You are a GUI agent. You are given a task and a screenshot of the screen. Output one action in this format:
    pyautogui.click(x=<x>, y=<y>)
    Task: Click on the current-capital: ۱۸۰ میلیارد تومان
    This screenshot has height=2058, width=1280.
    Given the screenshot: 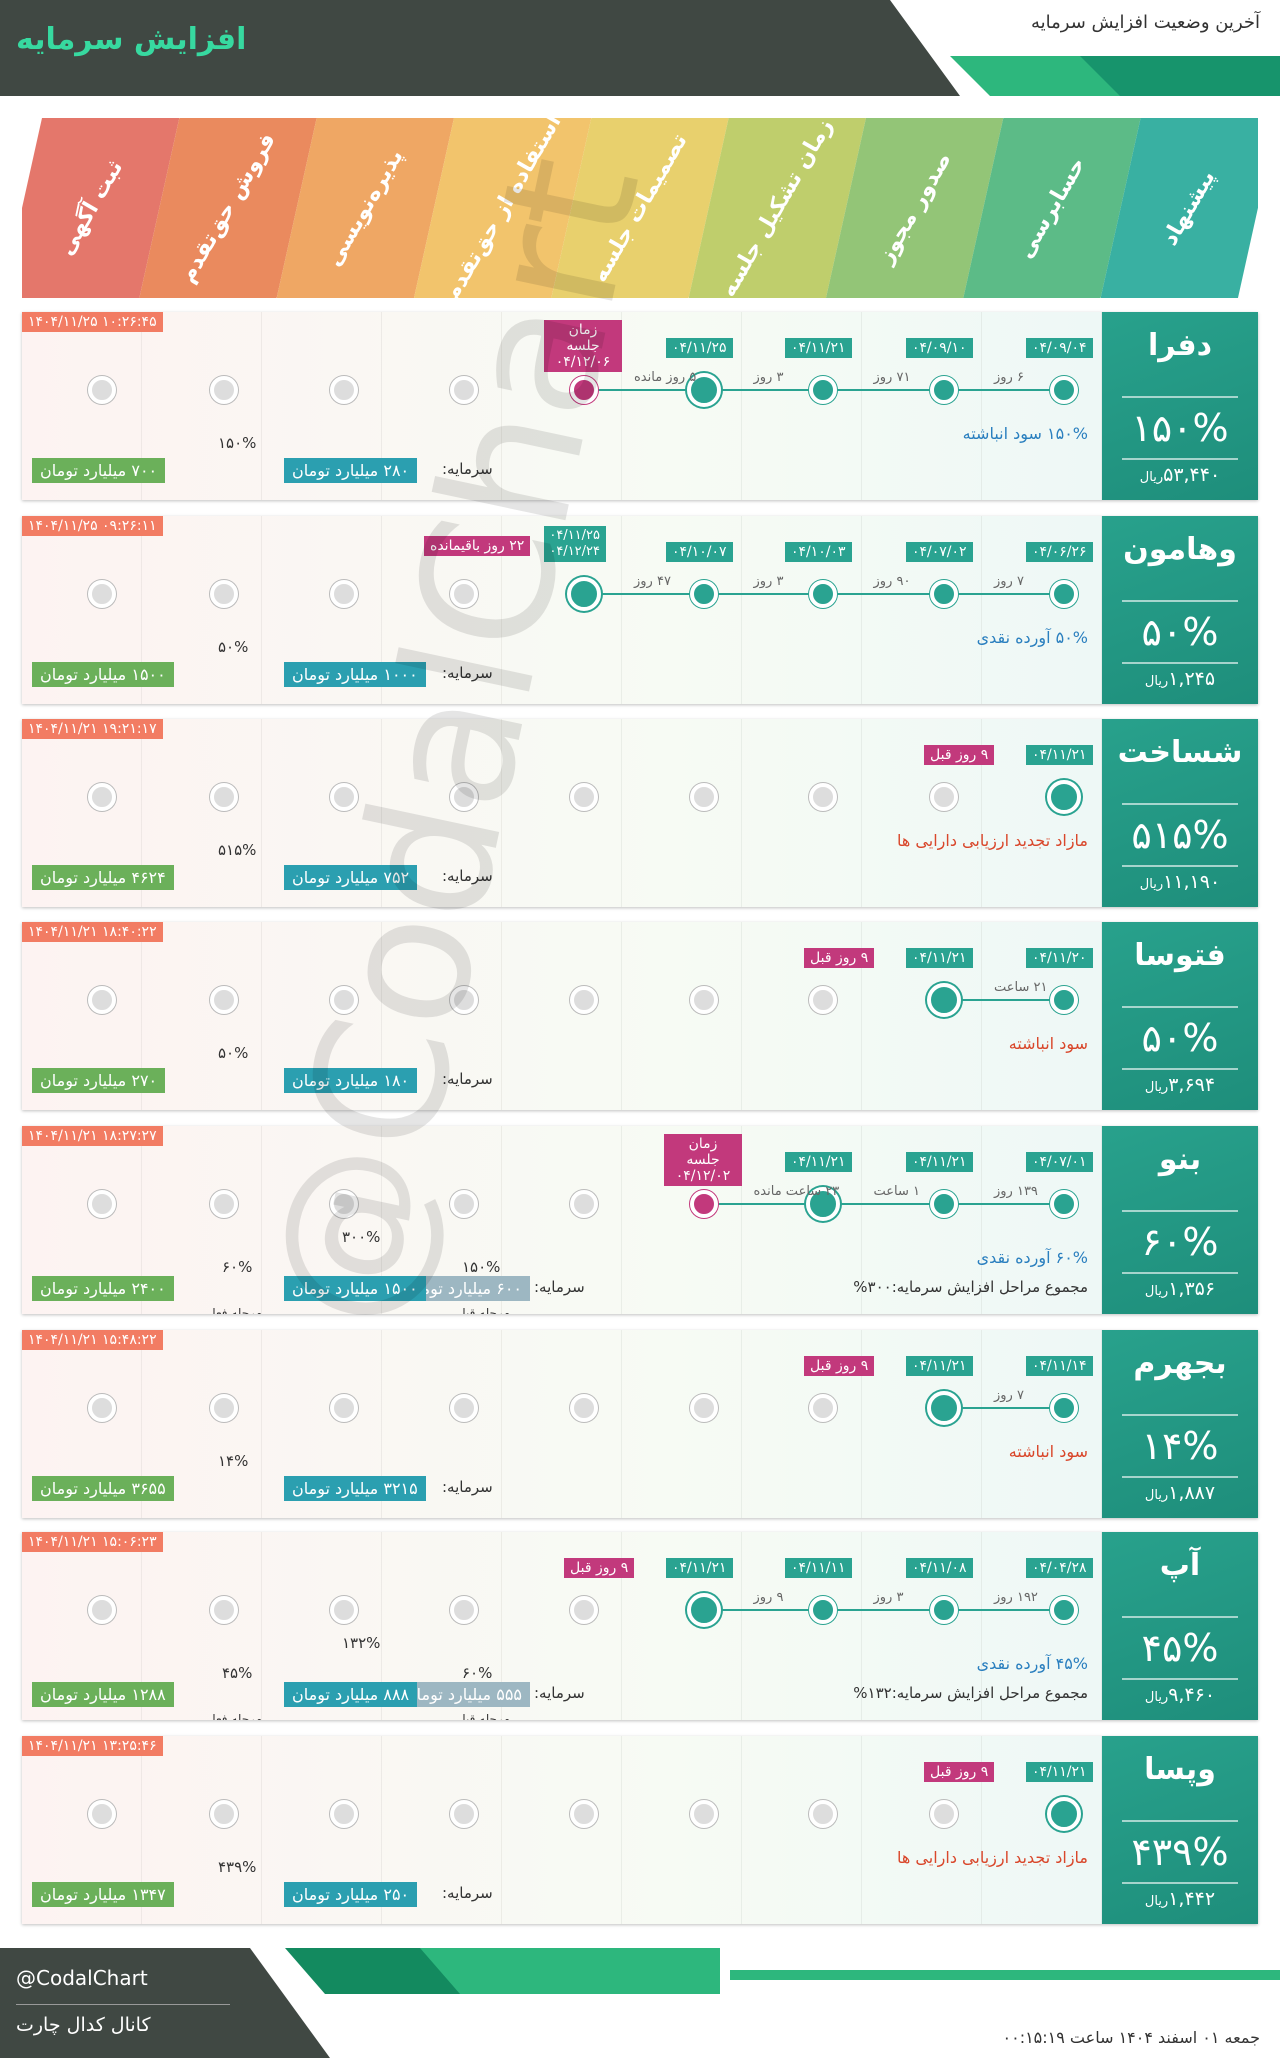 What is the action you would take?
    pyautogui.click(x=351, y=1080)
    